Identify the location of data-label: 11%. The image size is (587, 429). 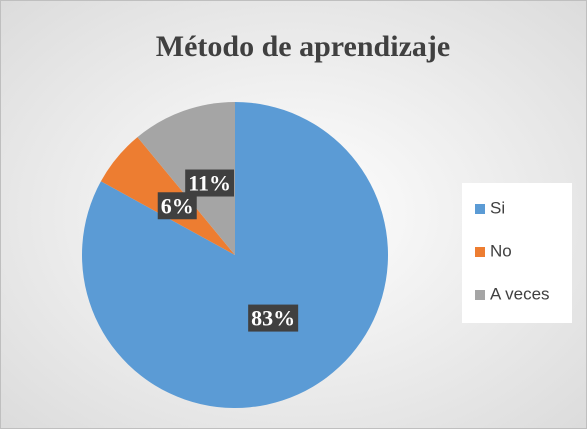
(209, 183).